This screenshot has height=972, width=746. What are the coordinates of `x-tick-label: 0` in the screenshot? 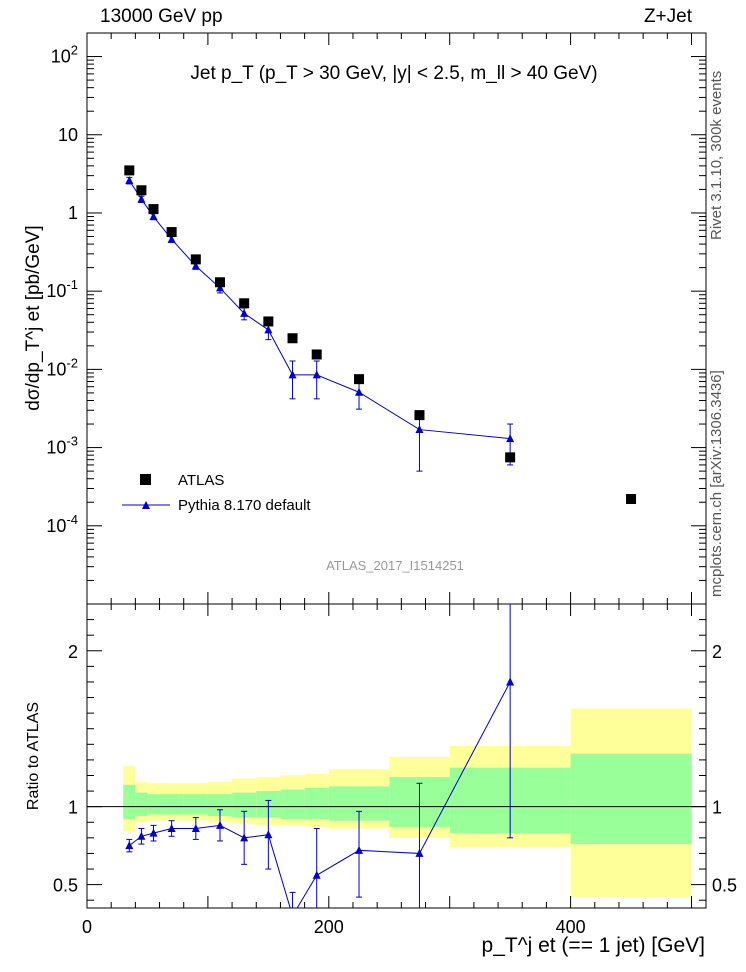 It's located at (87, 927).